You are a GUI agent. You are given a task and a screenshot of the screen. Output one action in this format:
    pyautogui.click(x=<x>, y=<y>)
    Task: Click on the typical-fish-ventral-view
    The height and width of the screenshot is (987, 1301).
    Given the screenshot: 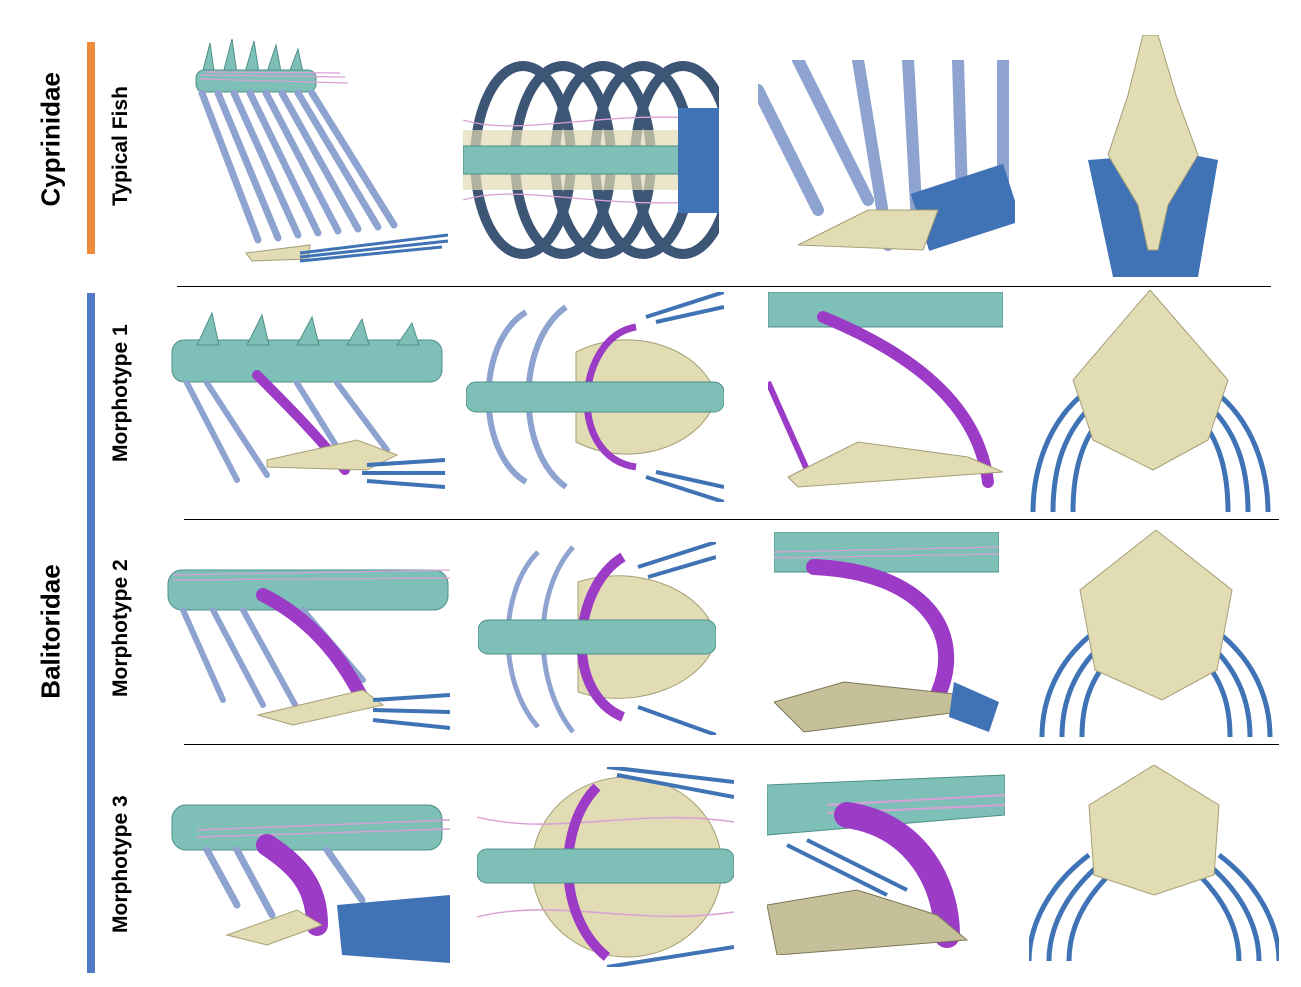 What is the action you would take?
    pyautogui.click(x=591, y=160)
    